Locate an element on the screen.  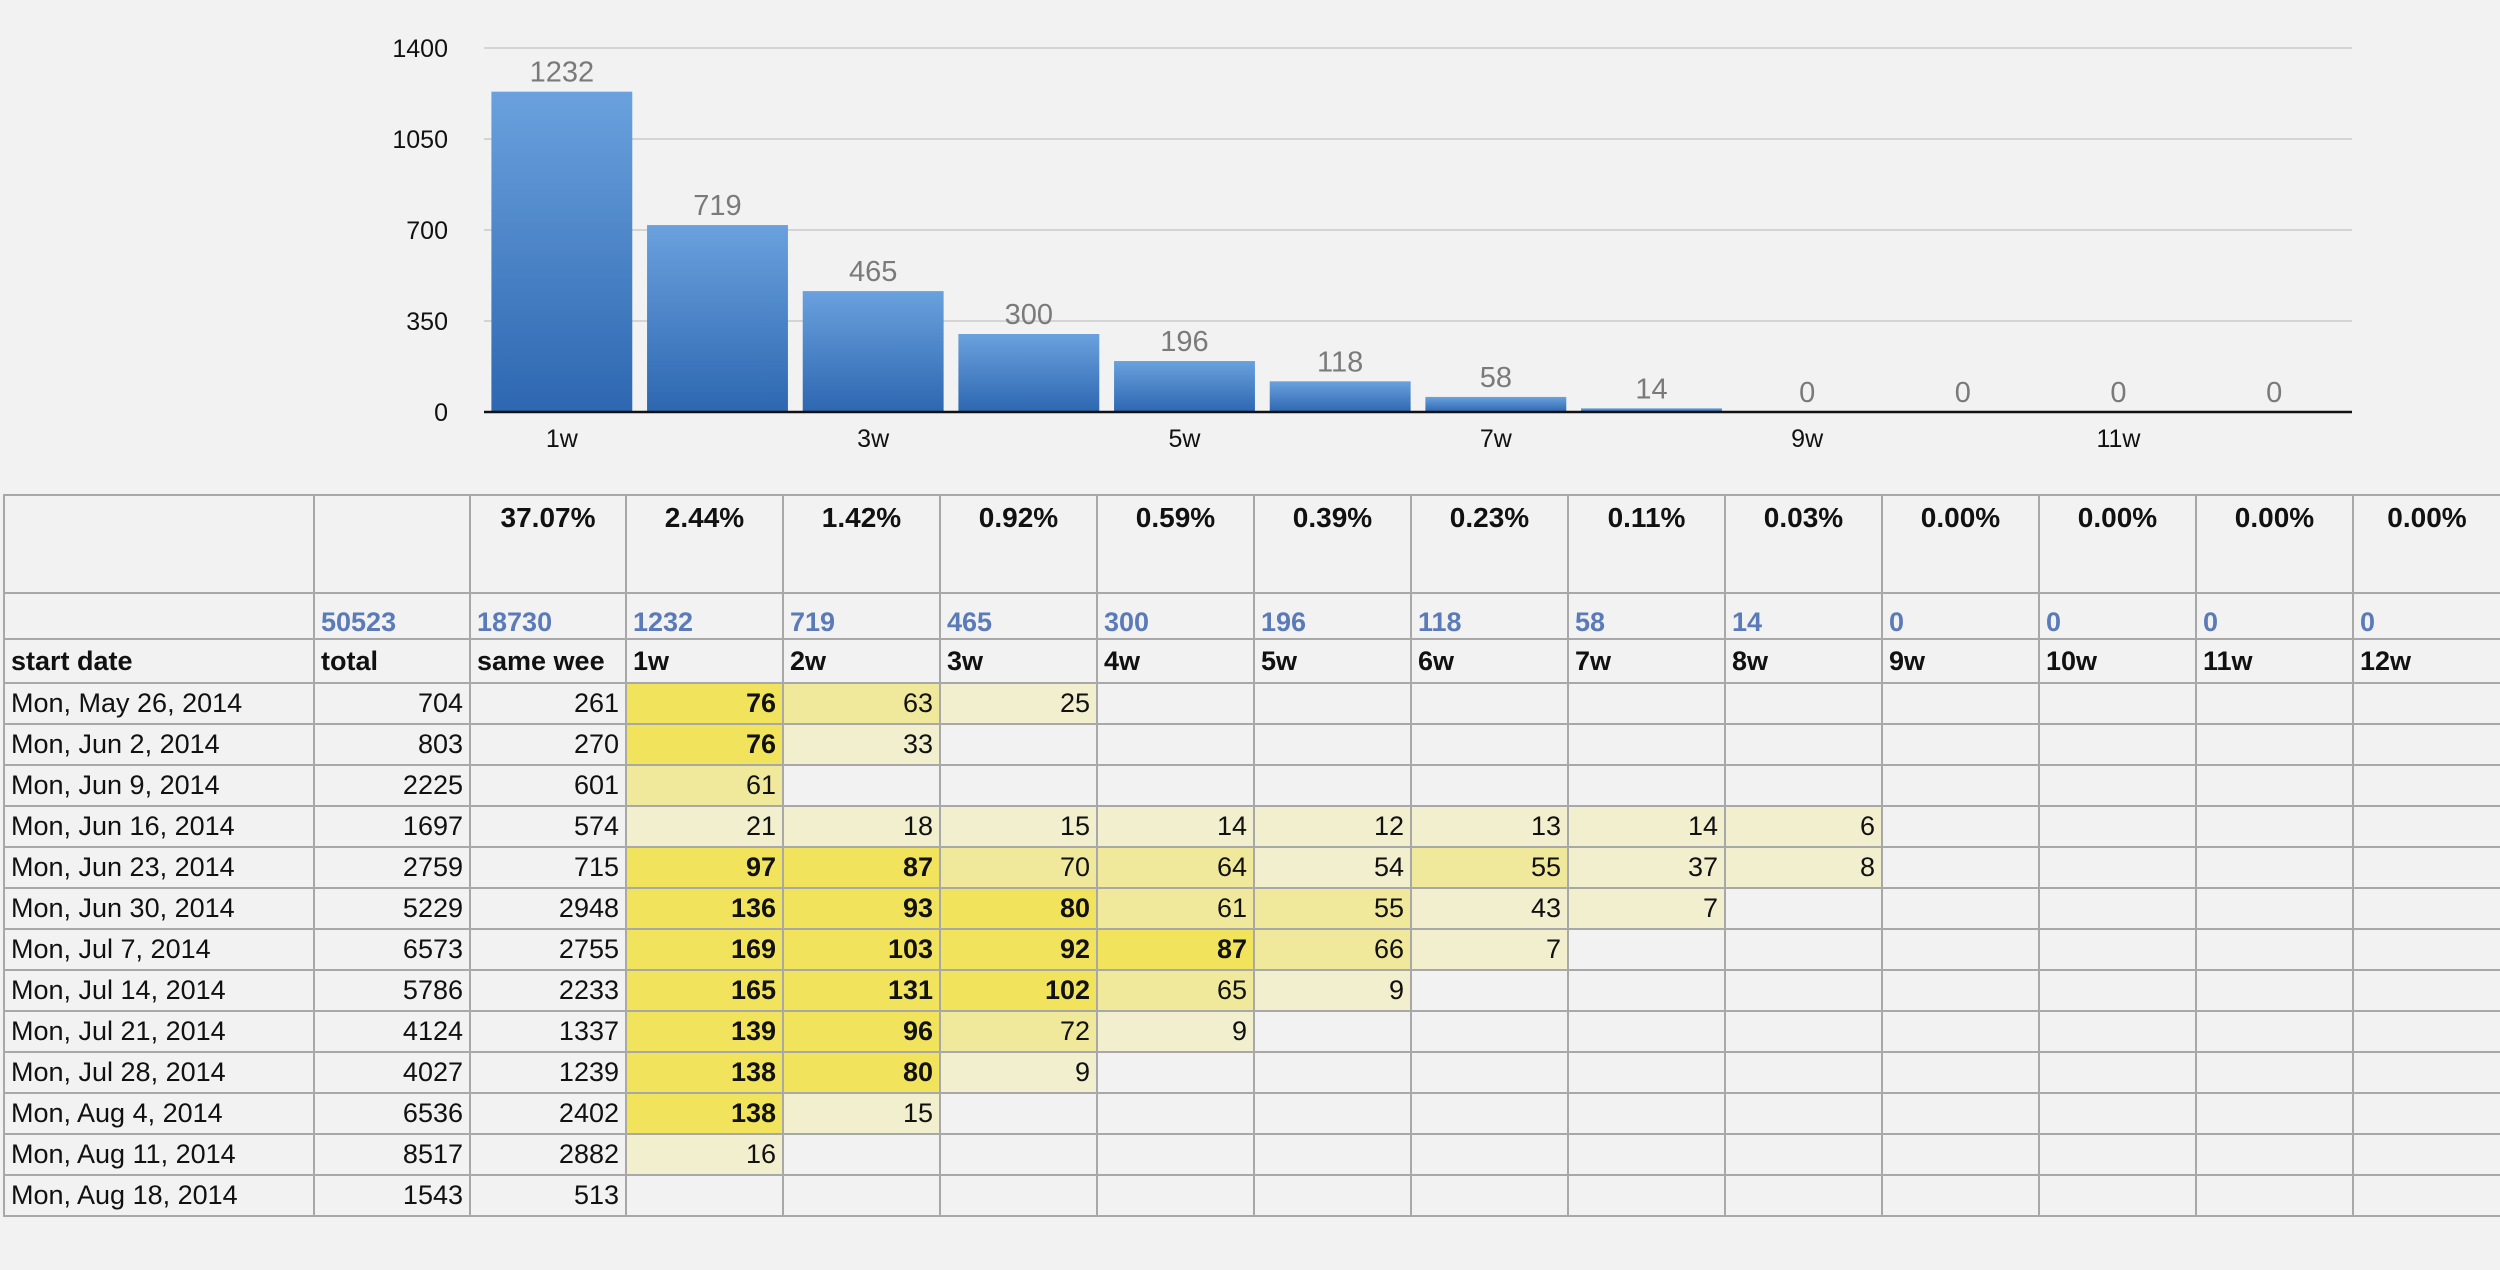
table-row: Mon, Aug 11, 2014 8517 2882 16 is located at coordinates (1251, 1154).